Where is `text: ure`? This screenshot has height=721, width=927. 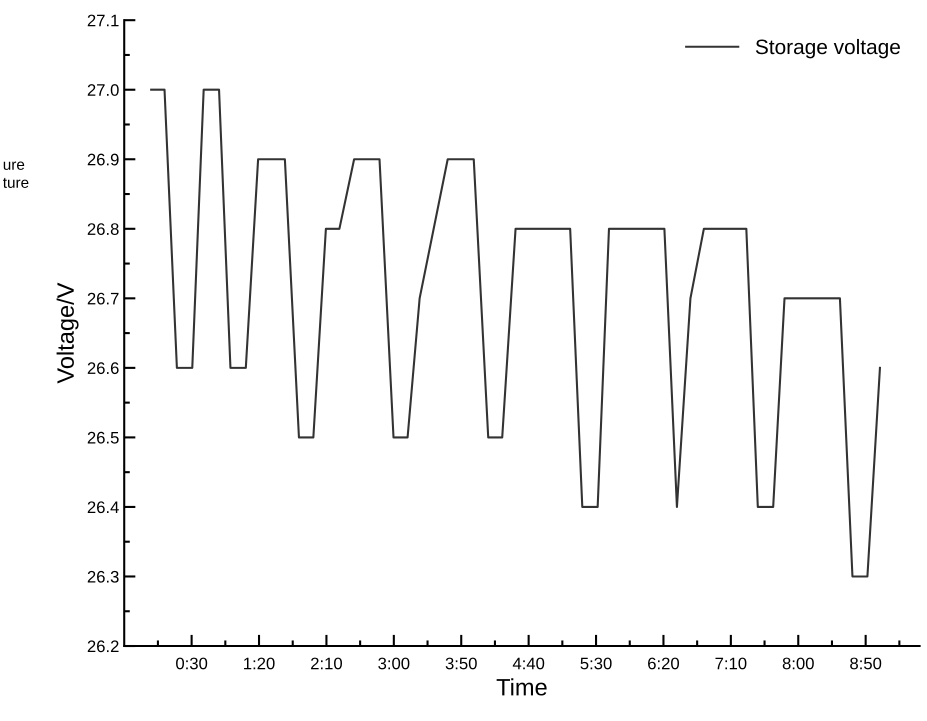
text: ure is located at coordinates (14, 166).